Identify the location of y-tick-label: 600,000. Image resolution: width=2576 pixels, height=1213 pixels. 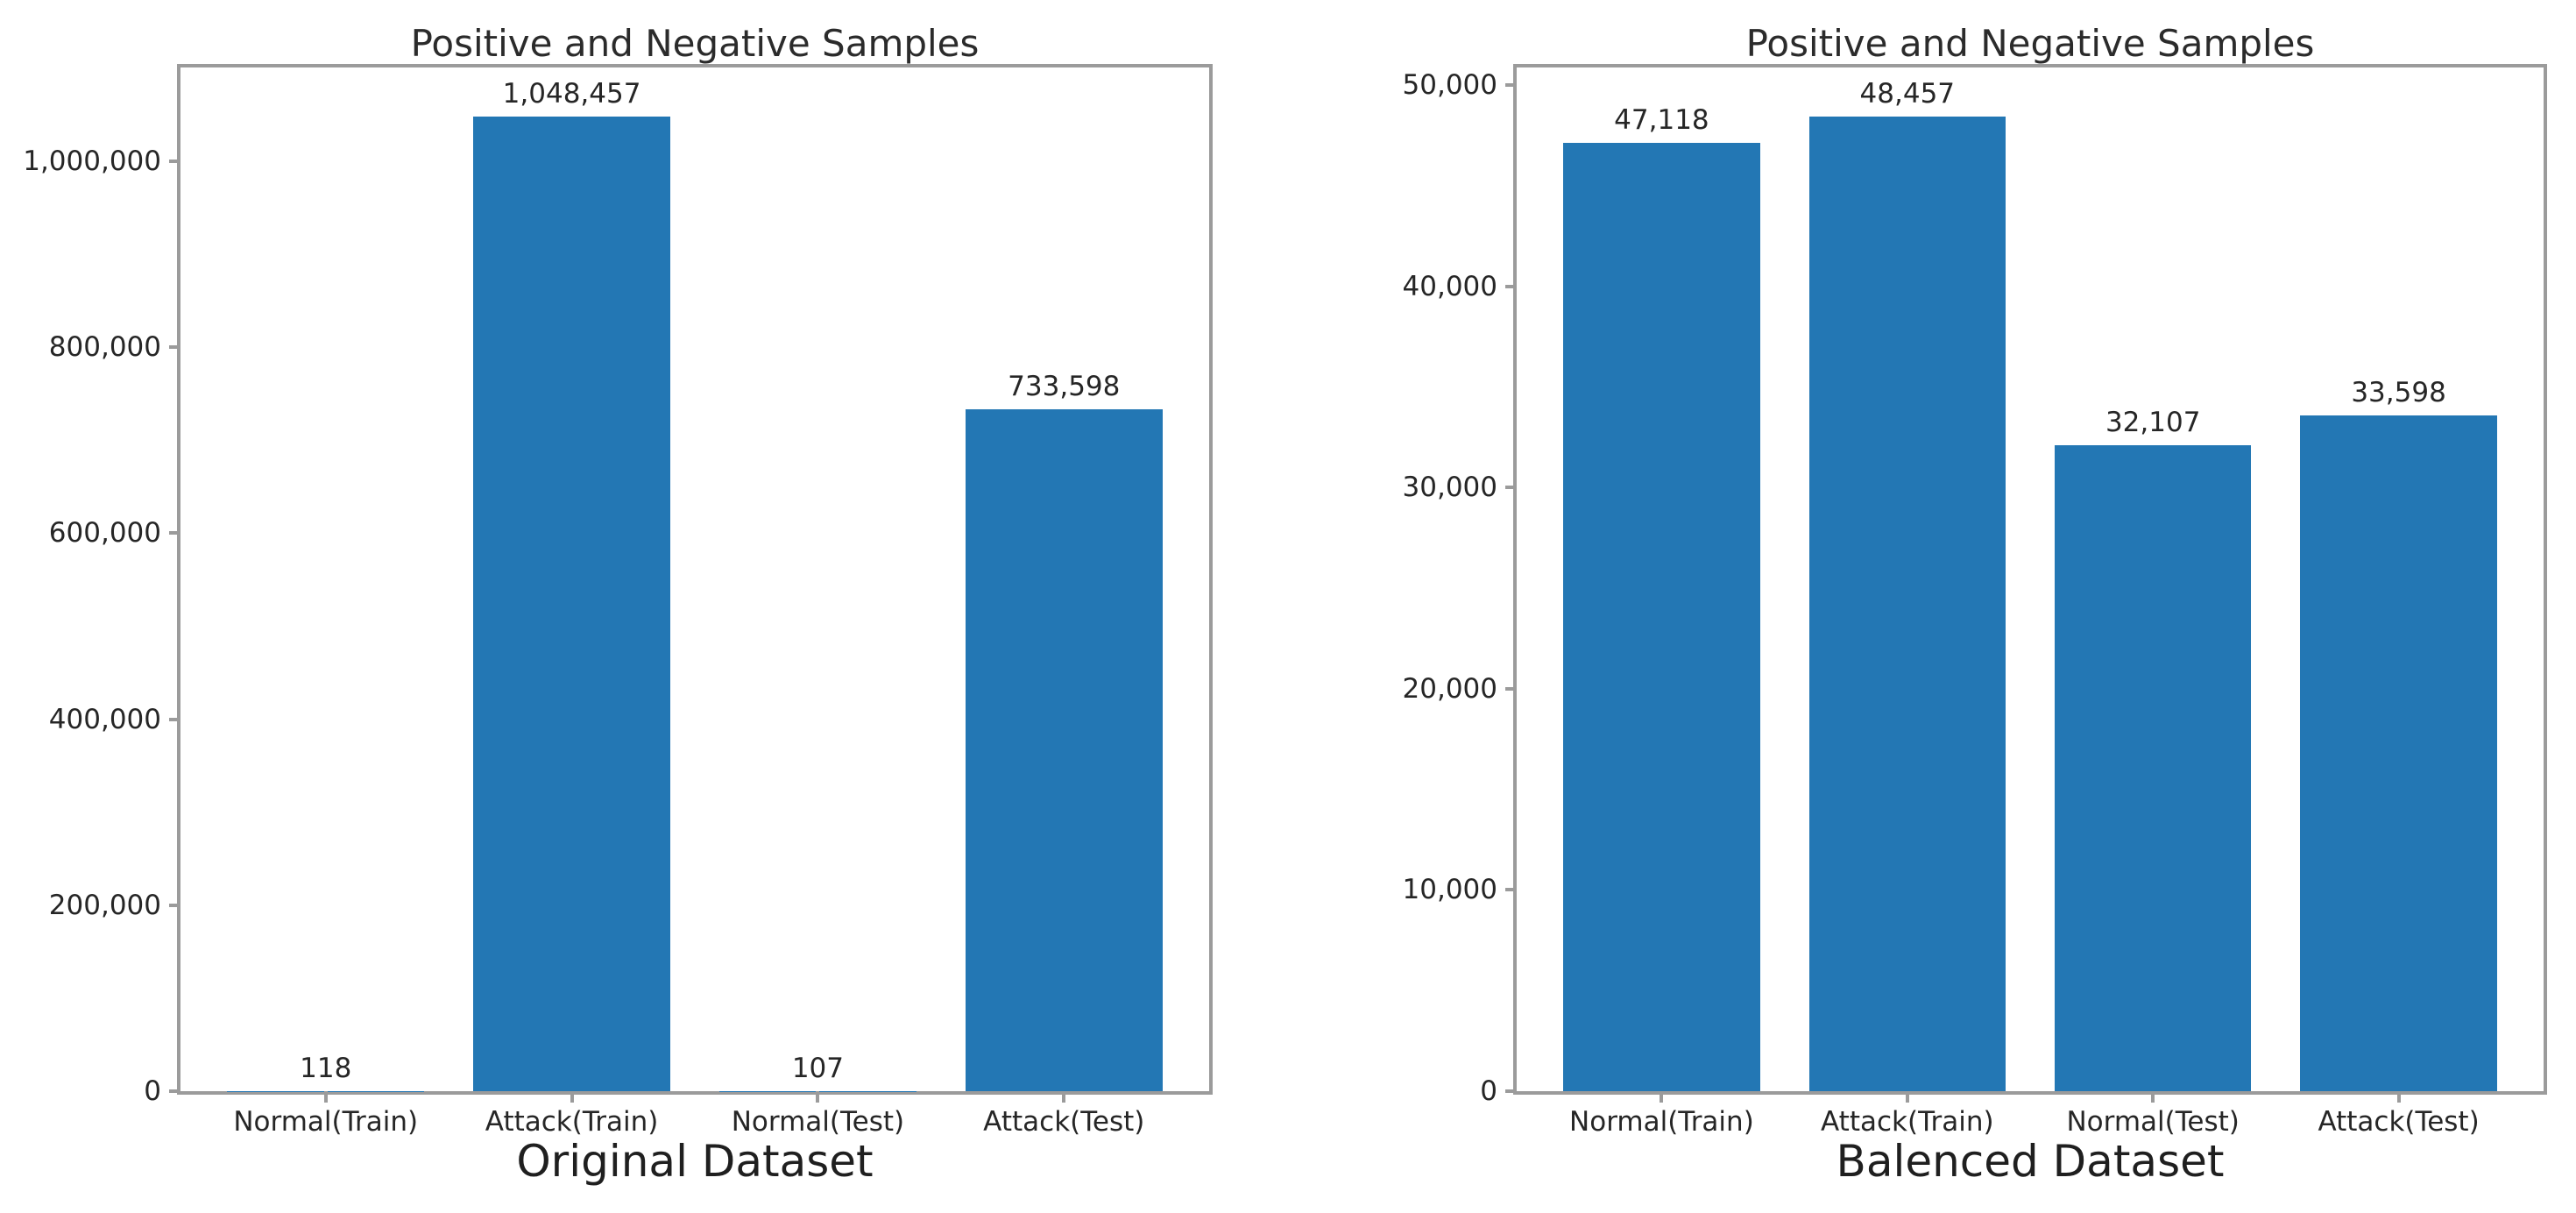
(104, 533).